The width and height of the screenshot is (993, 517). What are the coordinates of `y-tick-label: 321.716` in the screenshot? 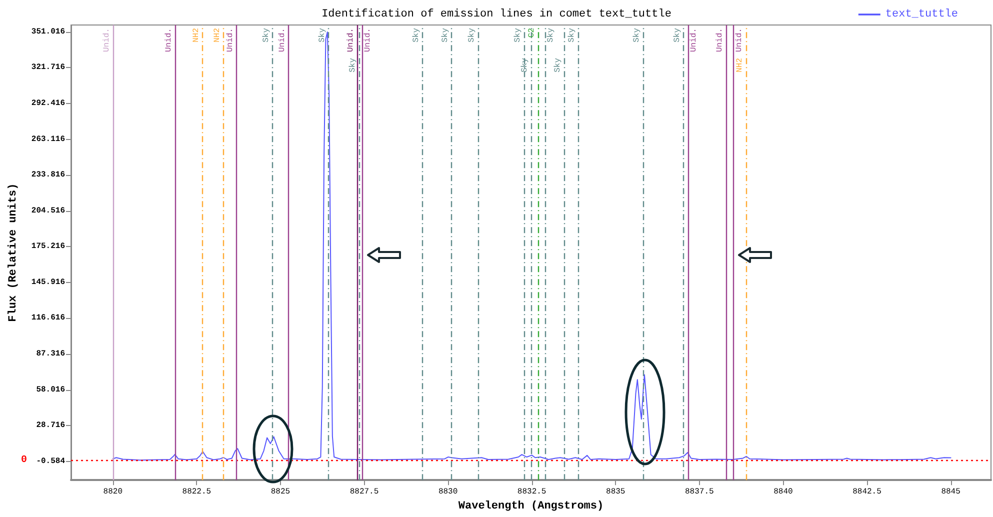 It's located at (48, 67).